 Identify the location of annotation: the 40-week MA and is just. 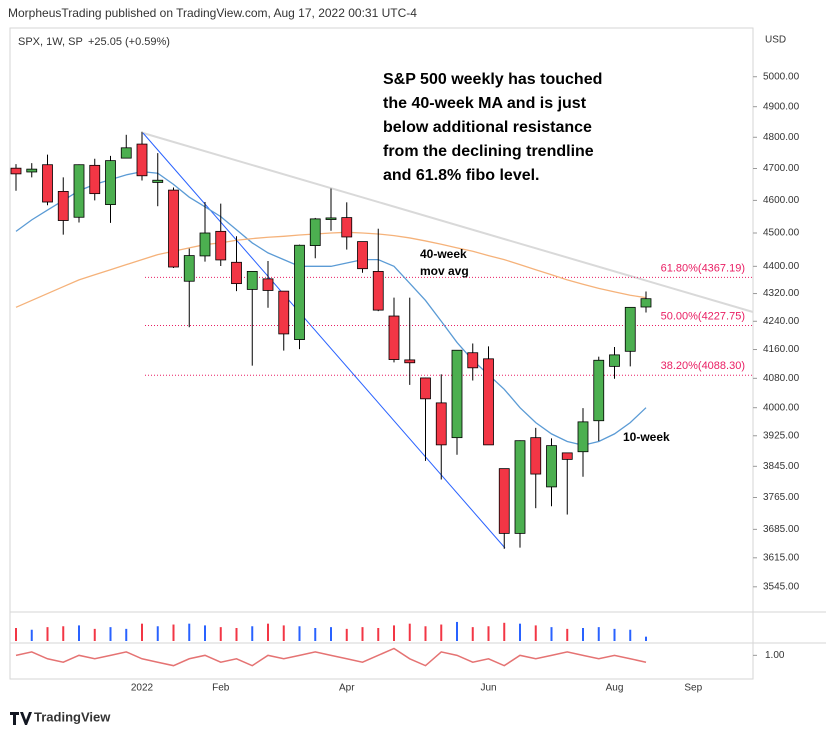
(485, 103).